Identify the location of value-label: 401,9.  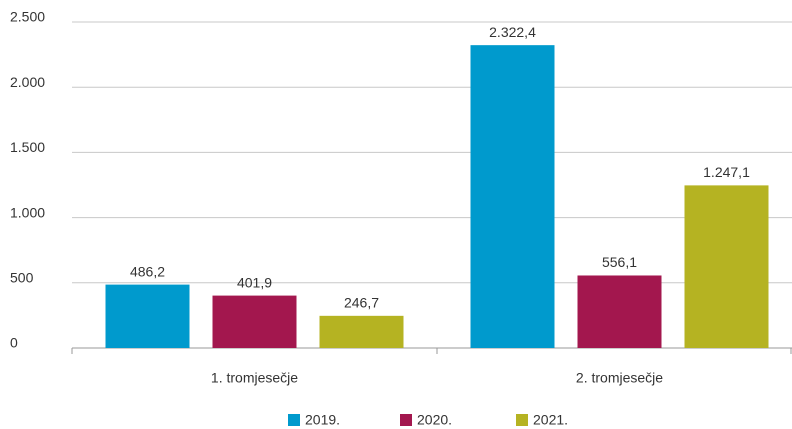
(254, 282).